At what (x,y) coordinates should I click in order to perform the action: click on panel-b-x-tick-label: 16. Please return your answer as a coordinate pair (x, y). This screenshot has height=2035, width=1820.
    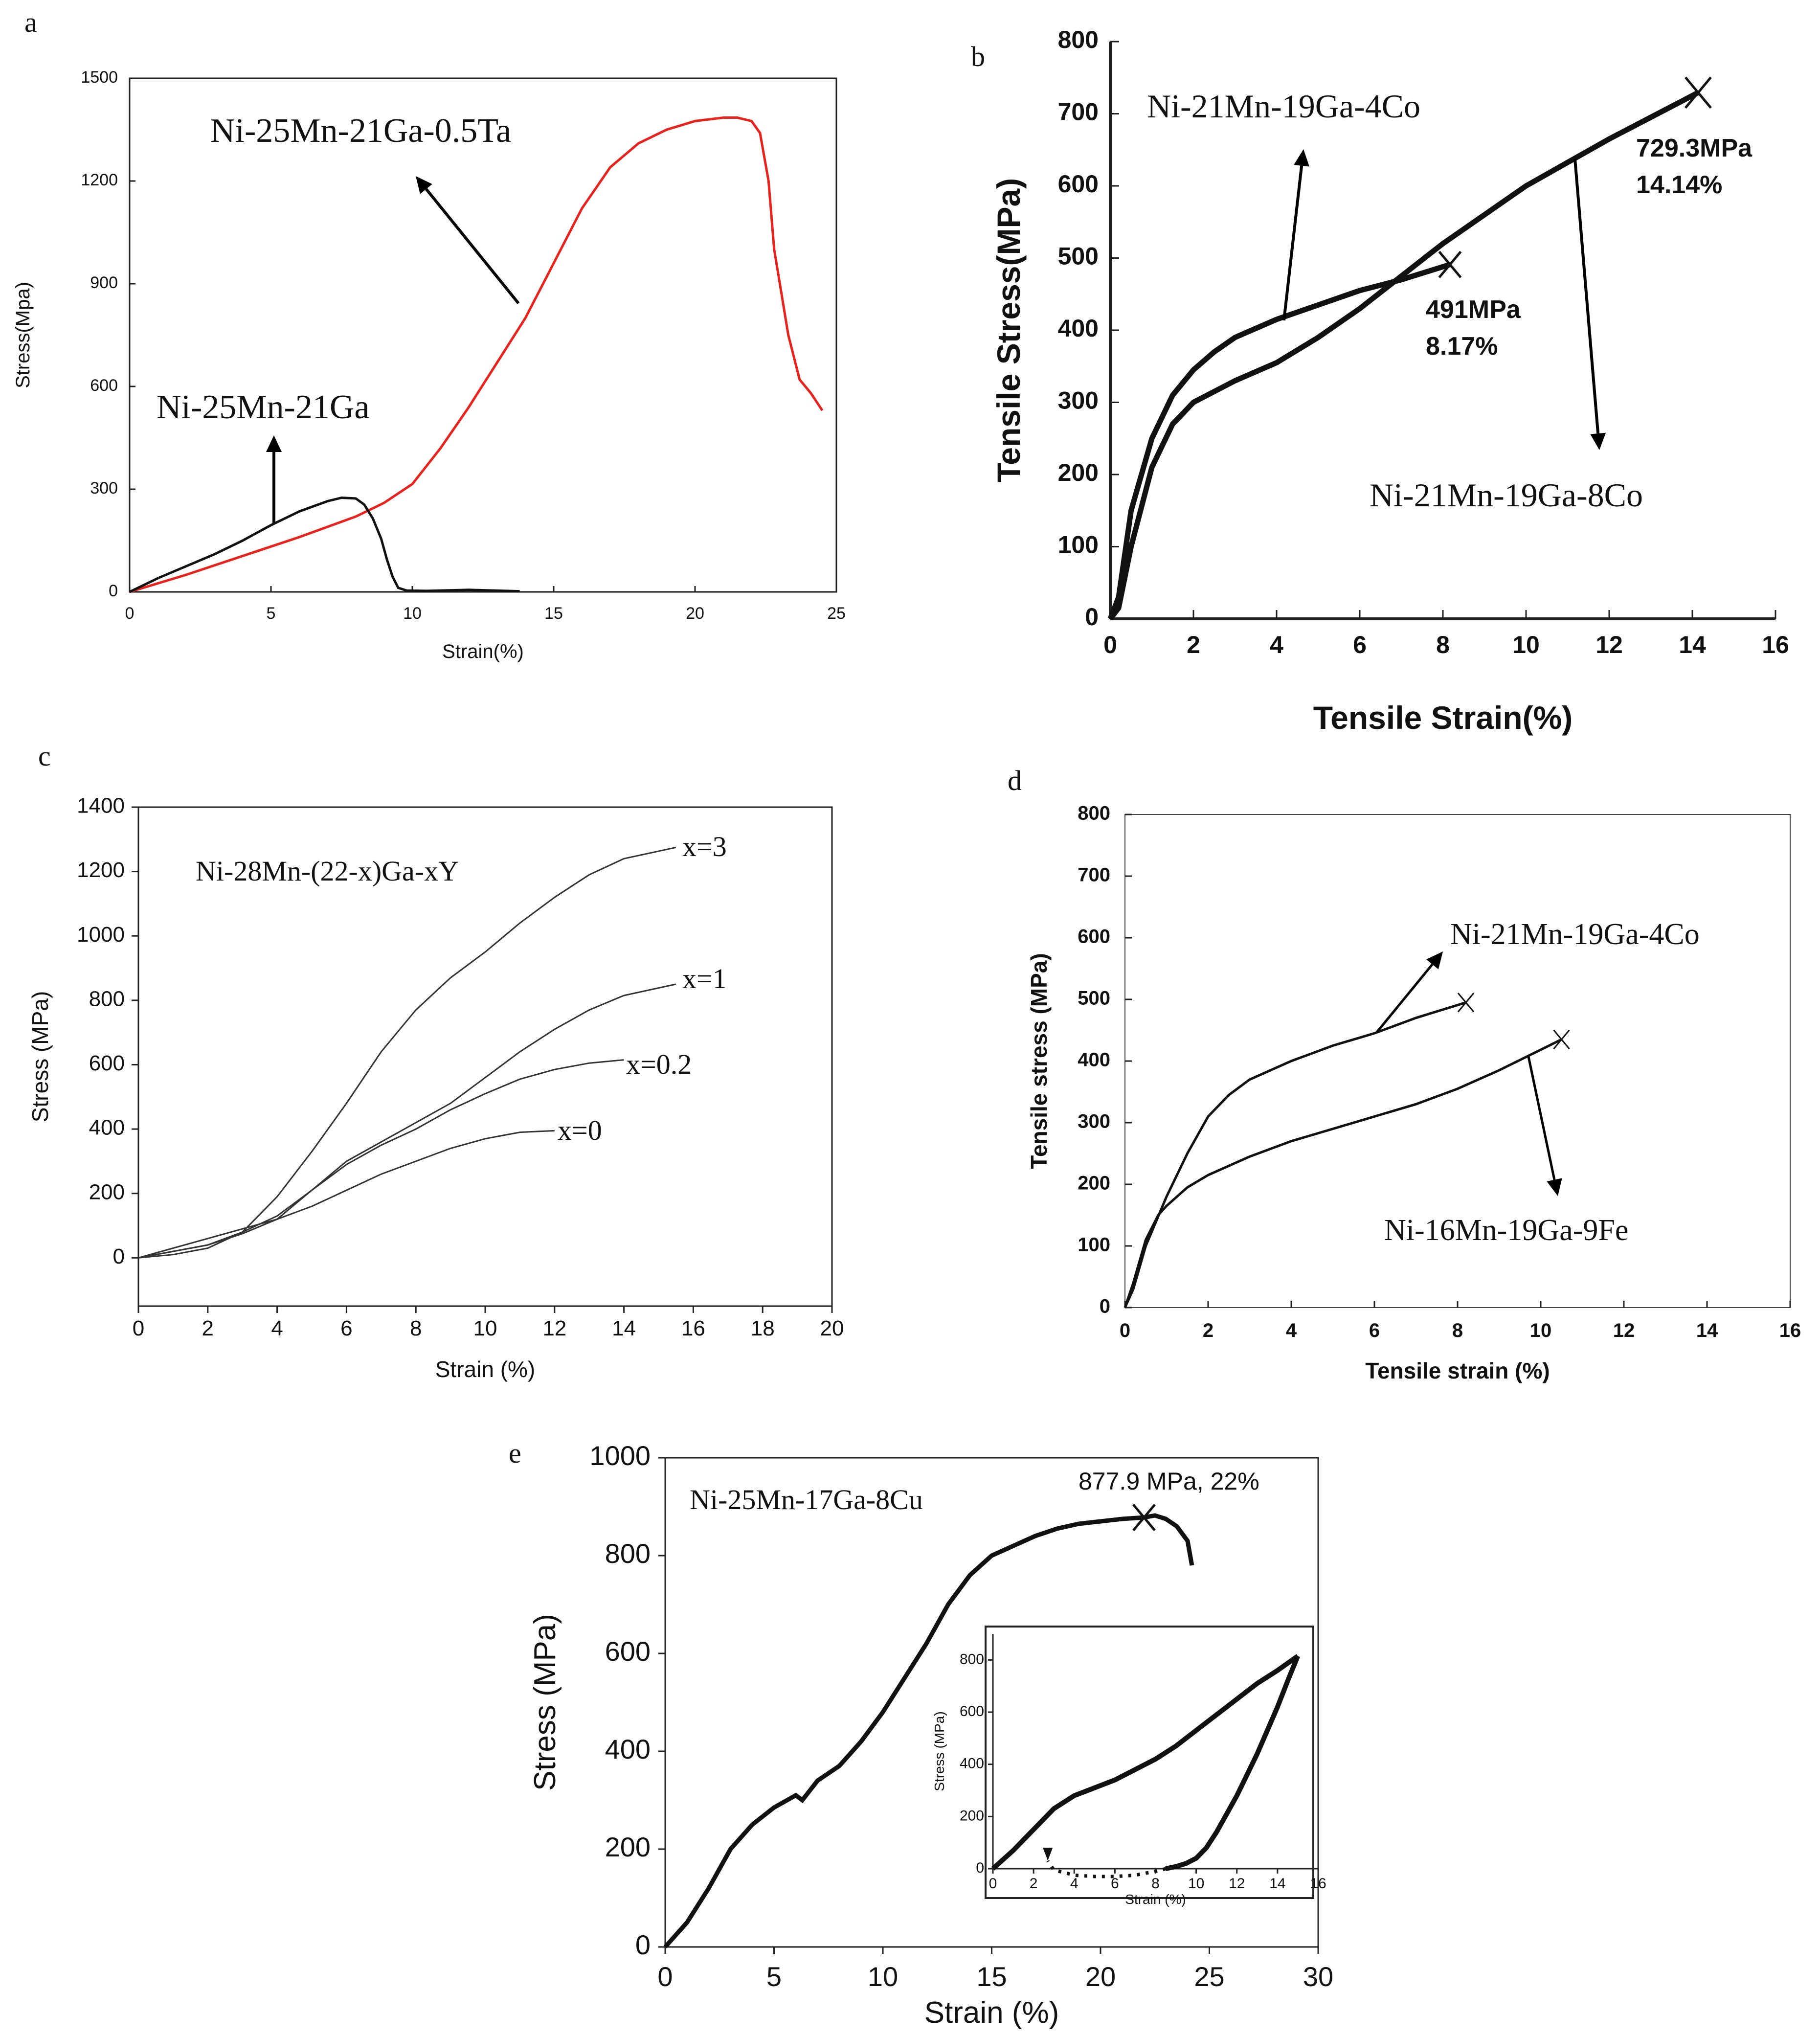
    Looking at the image, I should click on (1775, 644).